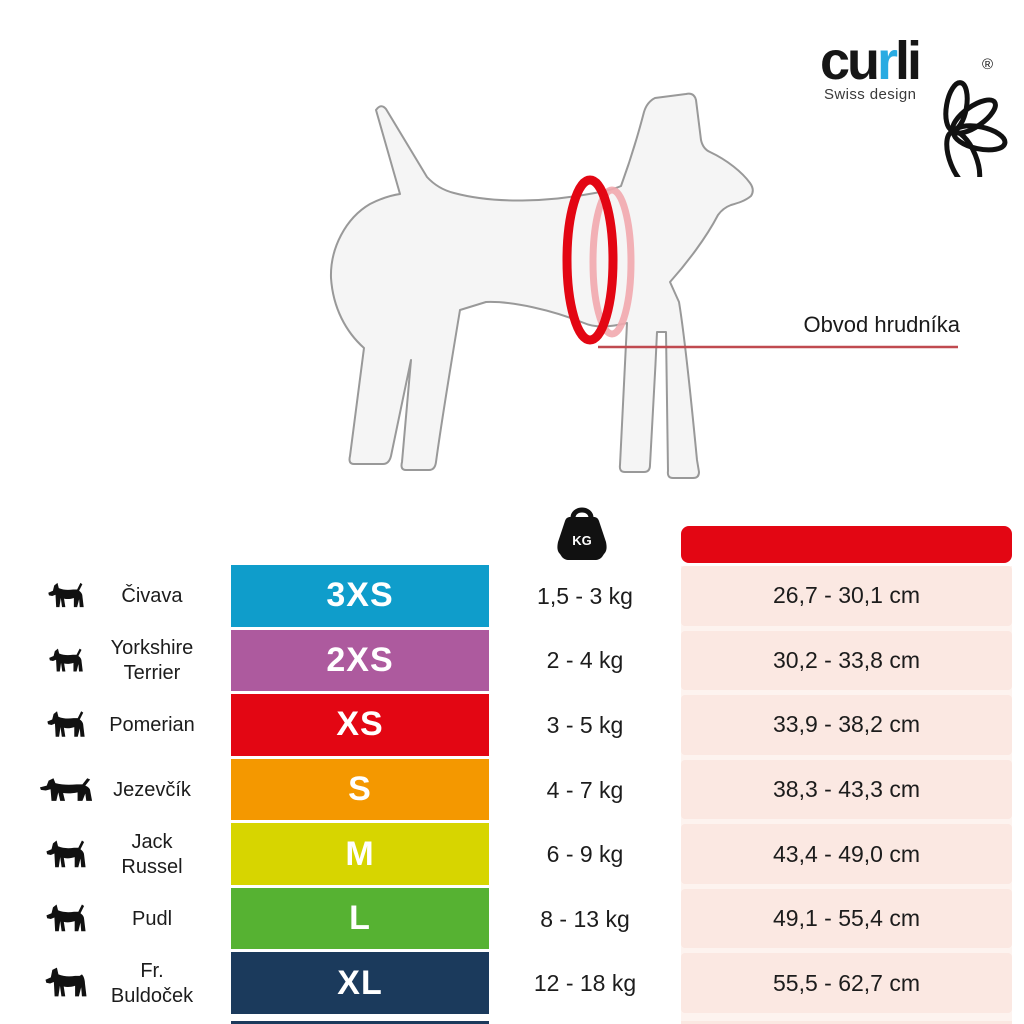  Describe the element at coordinates (850, 61) in the screenshot. I see `brand-prefix: cu` at that location.